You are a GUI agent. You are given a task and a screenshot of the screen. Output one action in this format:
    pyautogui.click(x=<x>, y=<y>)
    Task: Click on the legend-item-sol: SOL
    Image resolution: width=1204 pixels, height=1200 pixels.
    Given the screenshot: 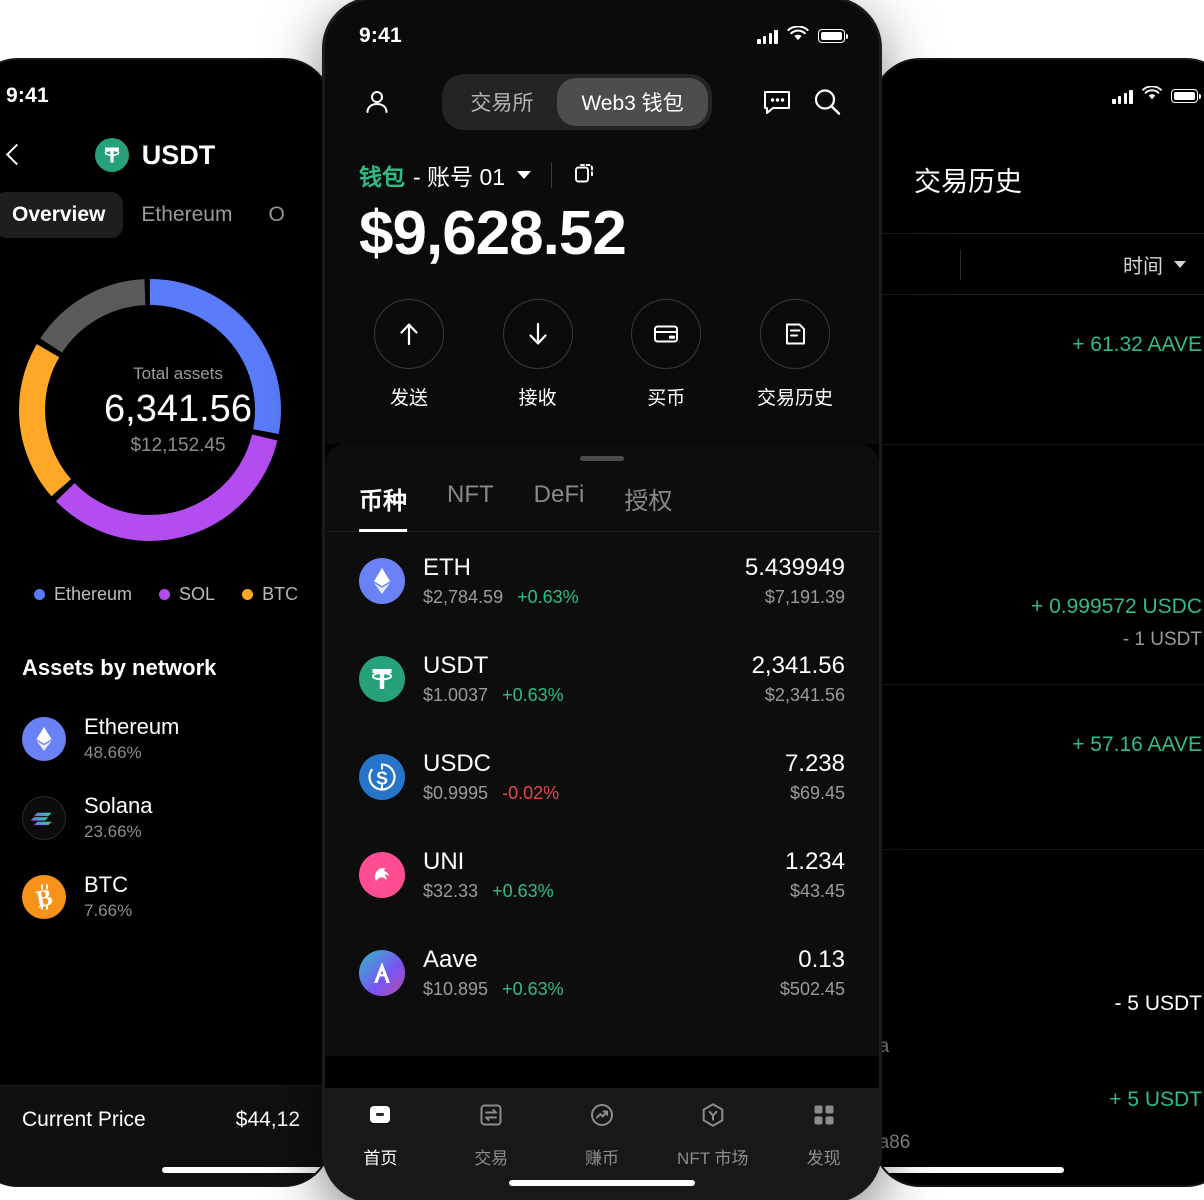 What is the action you would take?
    pyautogui.click(x=187, y=594)
    